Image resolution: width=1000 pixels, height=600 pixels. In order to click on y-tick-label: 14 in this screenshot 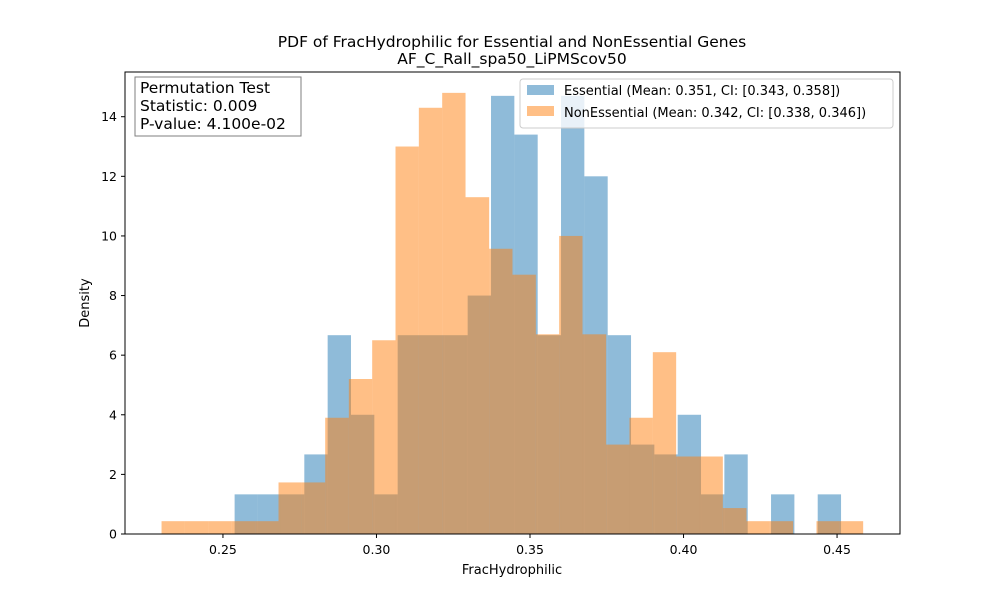, I will do `click(109, 116)`.